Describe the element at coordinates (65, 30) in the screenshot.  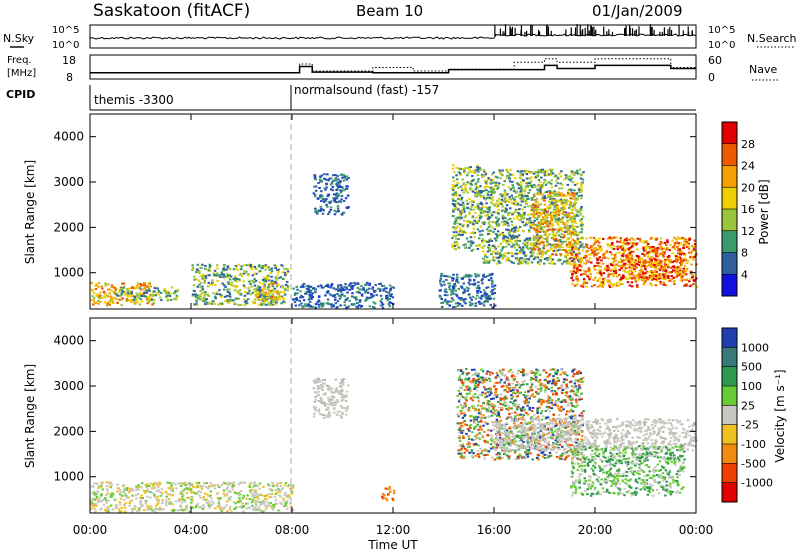
I see `noise-left-top-tick: 10^5` at that location.